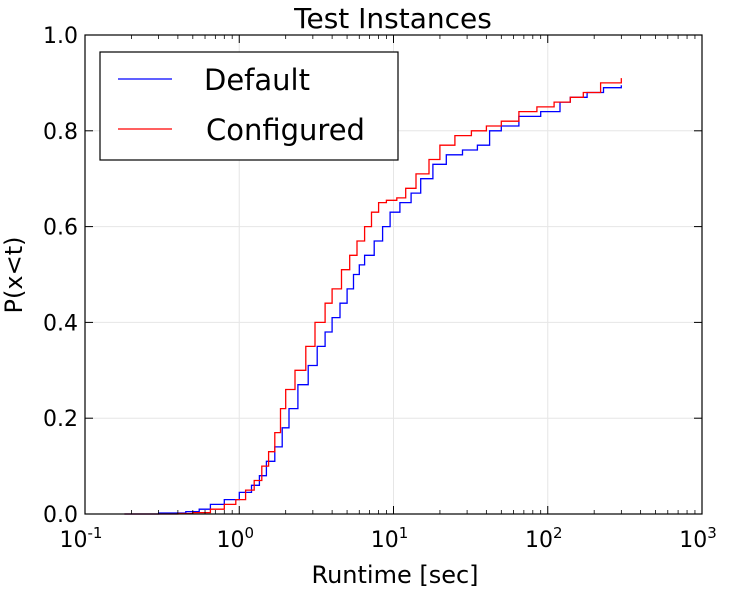 The width and height of the screenshot is (729, 590). I want to click on legend-box, so click(249, 106).